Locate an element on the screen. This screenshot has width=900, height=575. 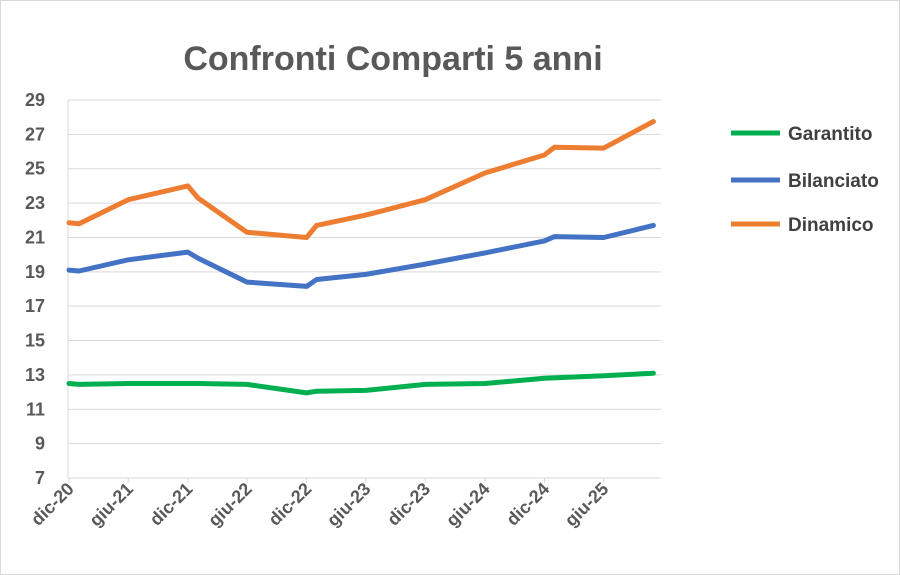
legend-item-bilanciato: Bilanciato is located at coordinates (805, 181).